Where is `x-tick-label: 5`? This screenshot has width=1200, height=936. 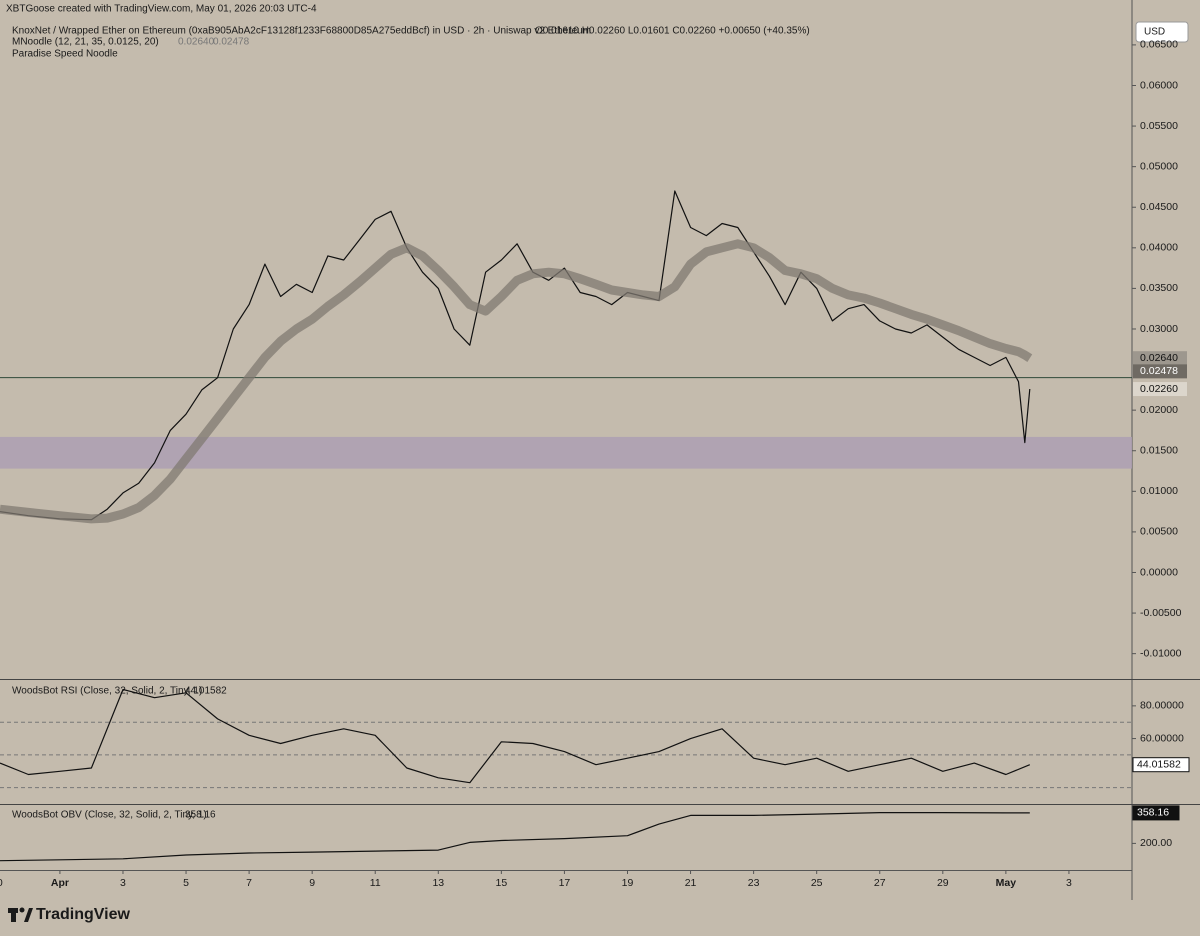
x-tick-label: 5 is located at coordinates (186, 883).